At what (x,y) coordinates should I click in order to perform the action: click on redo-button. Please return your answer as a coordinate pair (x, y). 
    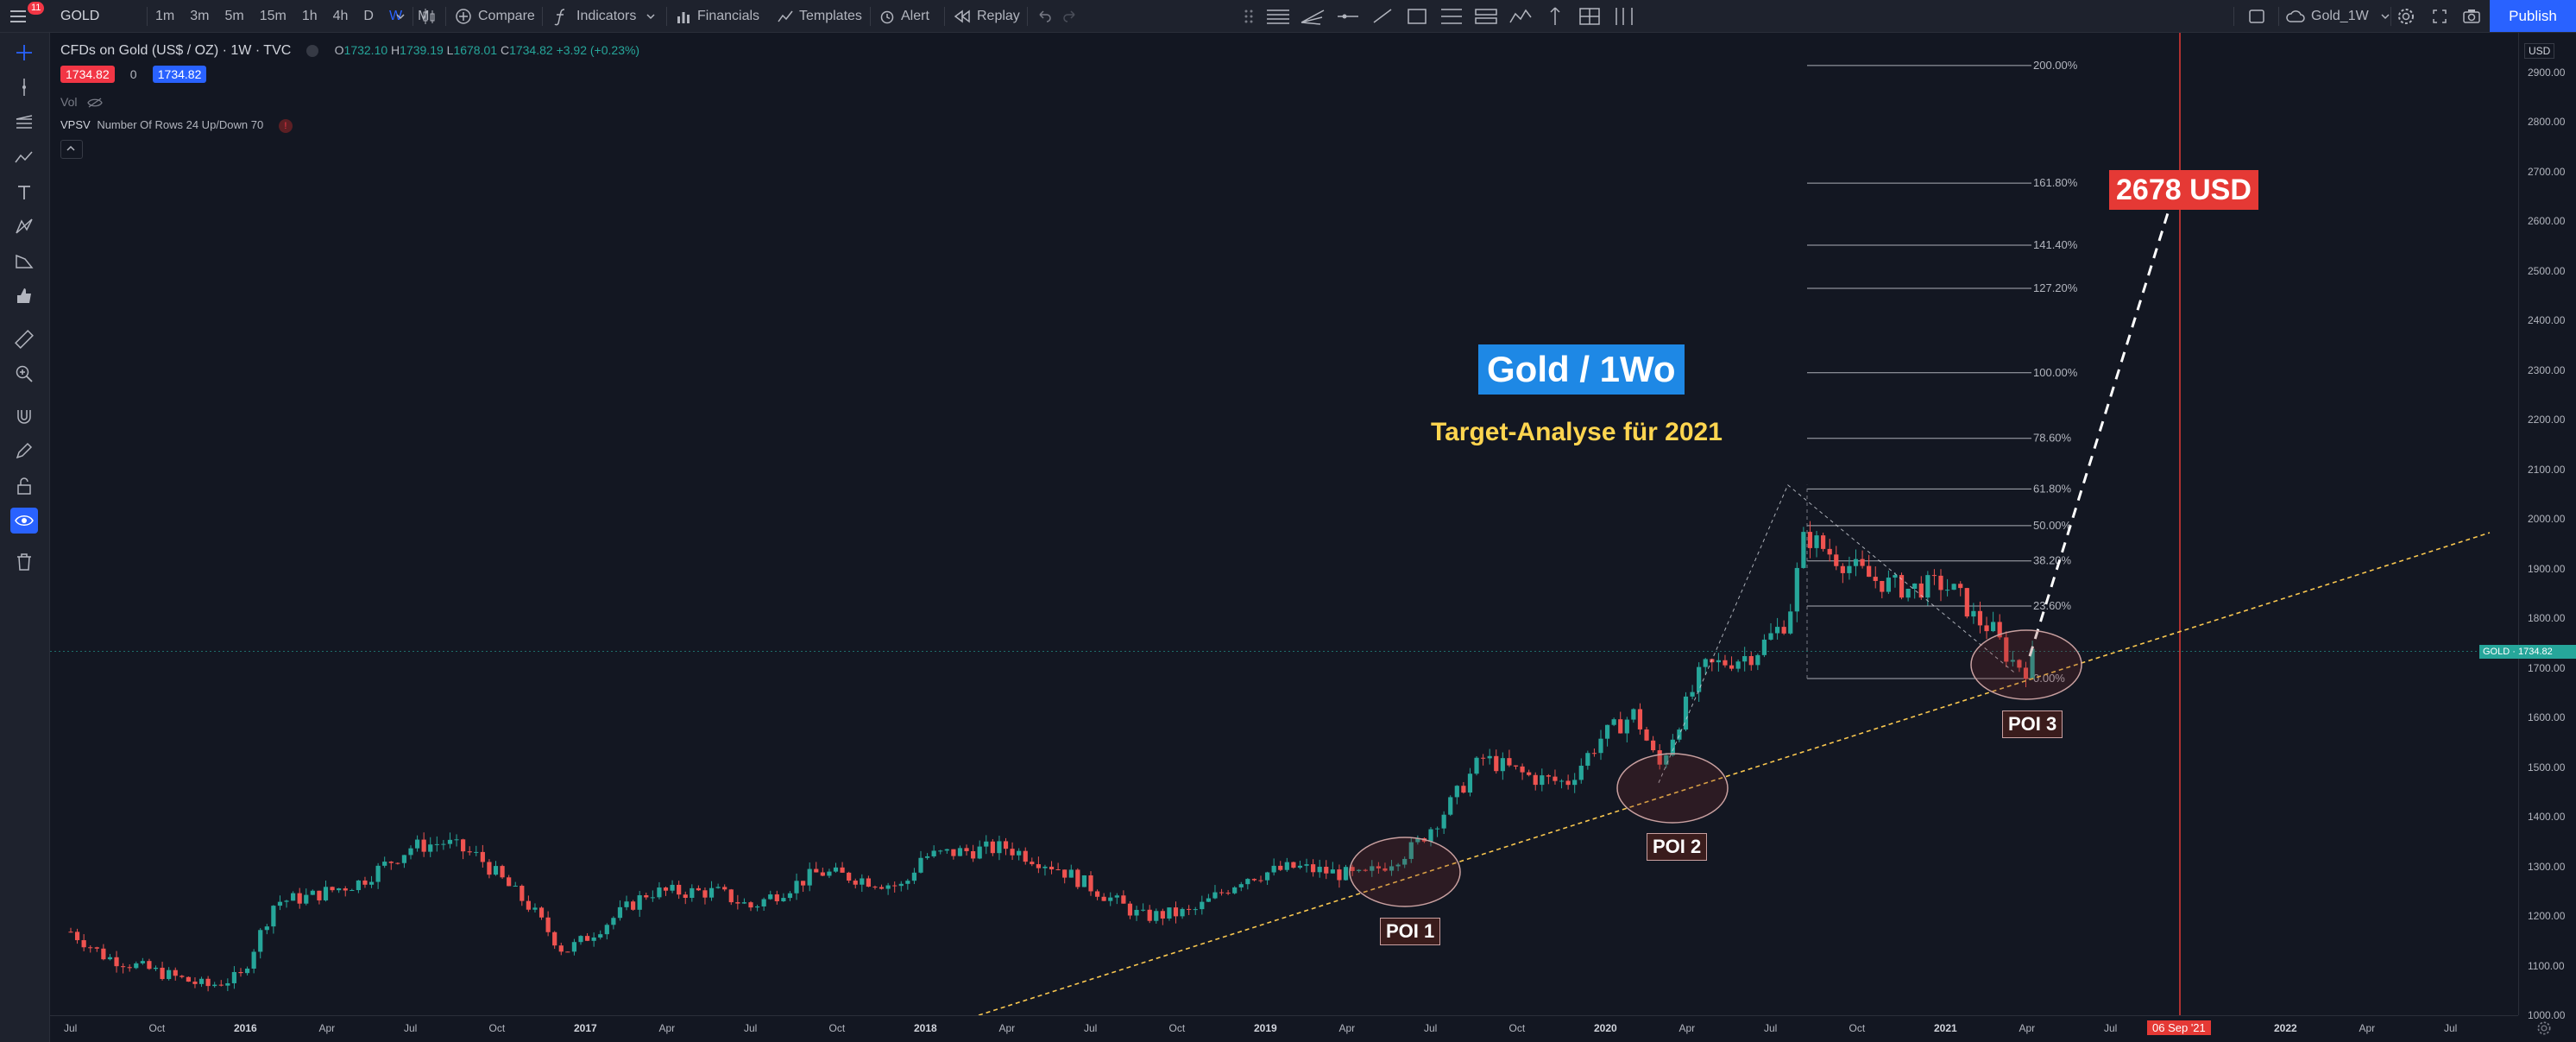
    Looking at the image, I should click on (1070, 16).